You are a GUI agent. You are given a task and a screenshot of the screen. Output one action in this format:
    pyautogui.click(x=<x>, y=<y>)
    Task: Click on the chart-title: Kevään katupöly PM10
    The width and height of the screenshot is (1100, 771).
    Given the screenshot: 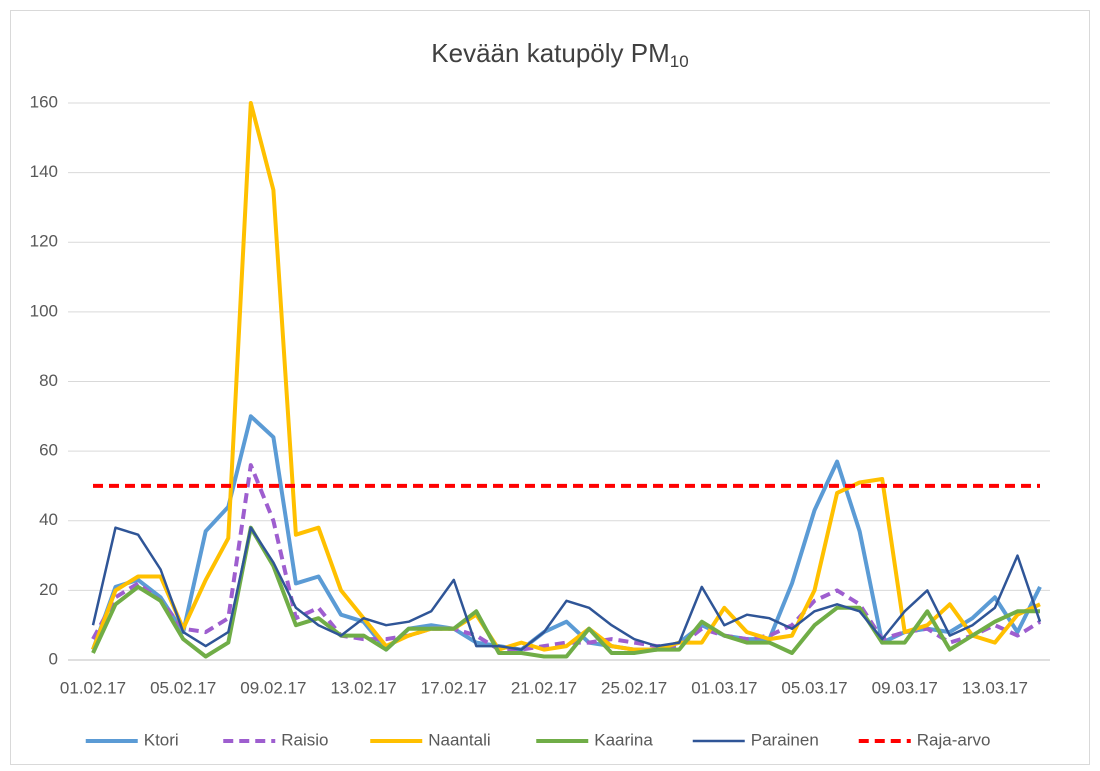 What is the action you would take?
    pyautogui.click(x=559, y=55)
    